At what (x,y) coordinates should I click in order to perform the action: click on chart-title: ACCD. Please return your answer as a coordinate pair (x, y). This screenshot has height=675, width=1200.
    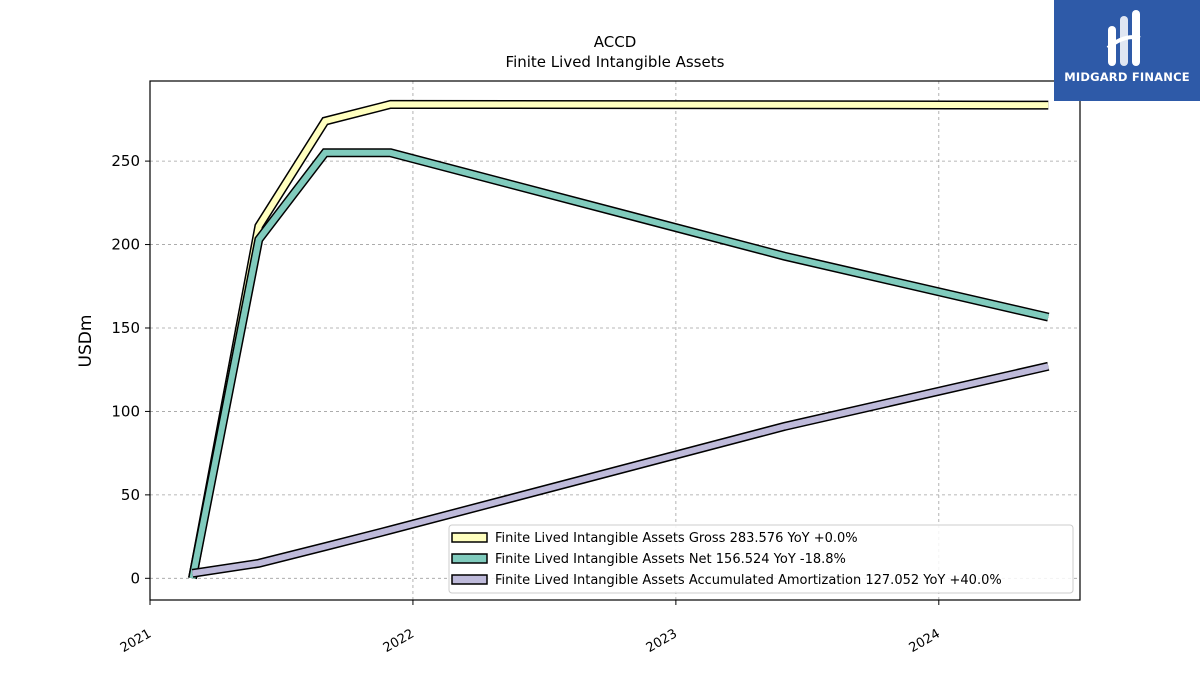
    Looking at the image, I should click on (615, 42).